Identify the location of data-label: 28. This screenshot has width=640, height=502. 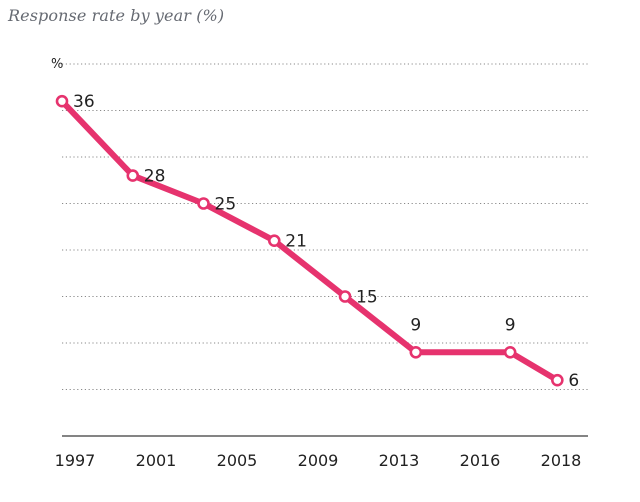
(155, 177).